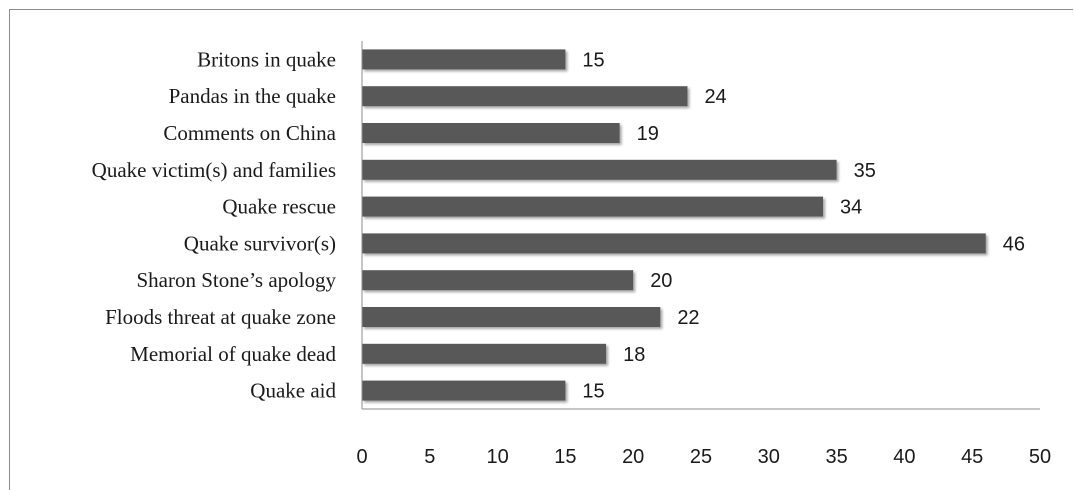  Describe the element at coordinates (701, 457) in the screenshot. I see `x-tick-label: 25` at that location.